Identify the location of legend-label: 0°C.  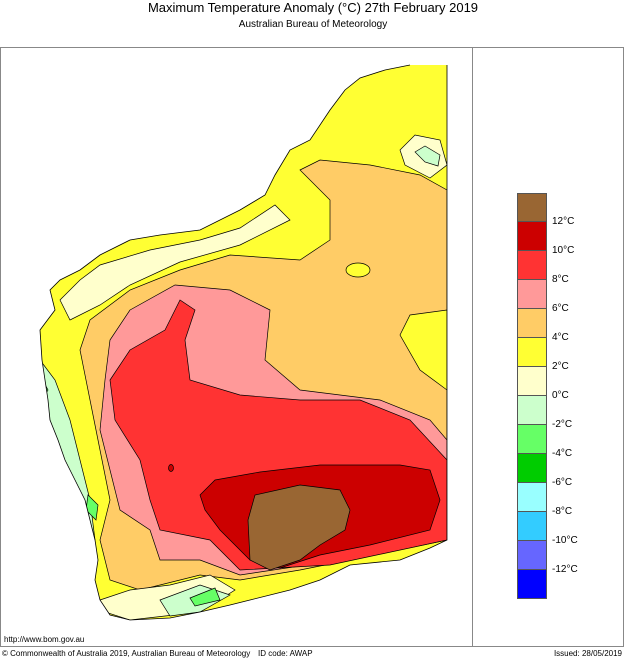
(560, 395).